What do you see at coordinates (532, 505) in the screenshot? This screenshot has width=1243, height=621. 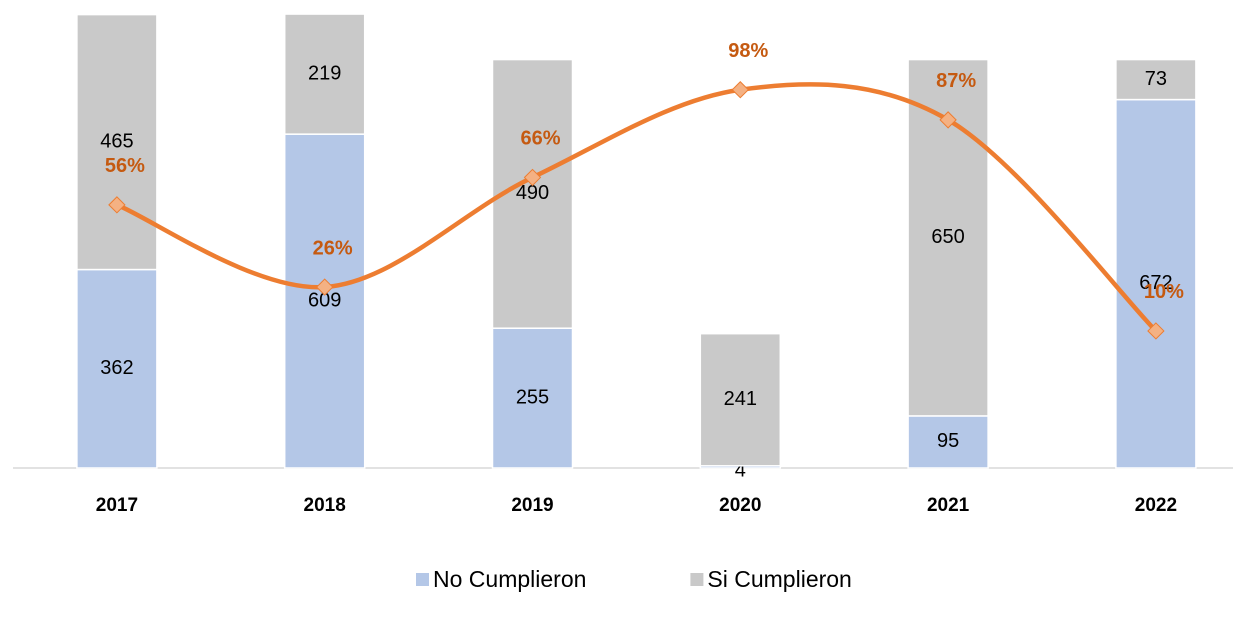 I see `x-tick-label: 2019` at bounding box center [532, 505].